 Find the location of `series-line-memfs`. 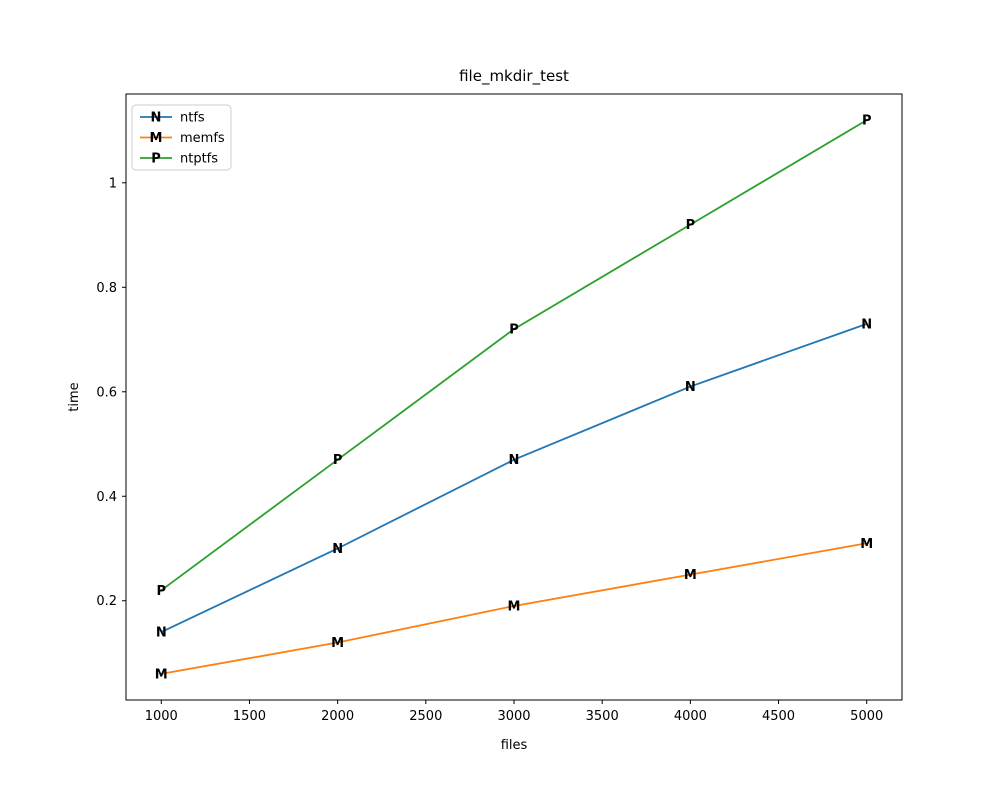

series-line-memfs is located at coordinates (514, 608).